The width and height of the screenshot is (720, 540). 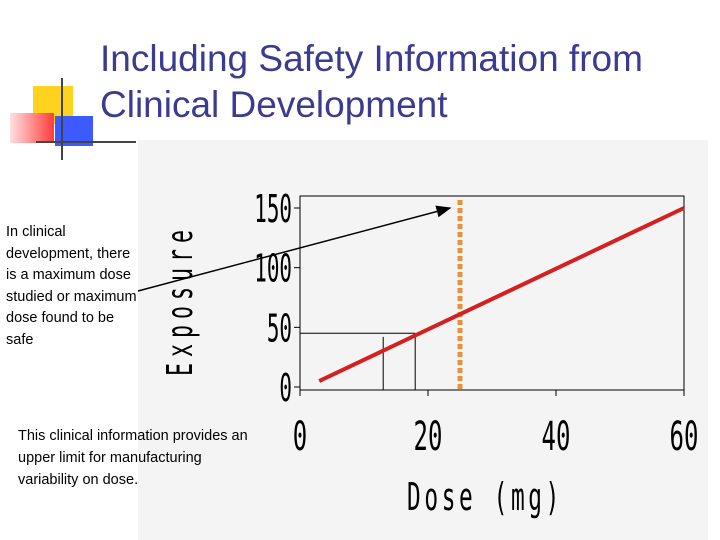 What do you see at coordinates (371, 58) in the screenshot?
I see `title-line-1: Including Safety Information from` at bounding box center [371, 58].